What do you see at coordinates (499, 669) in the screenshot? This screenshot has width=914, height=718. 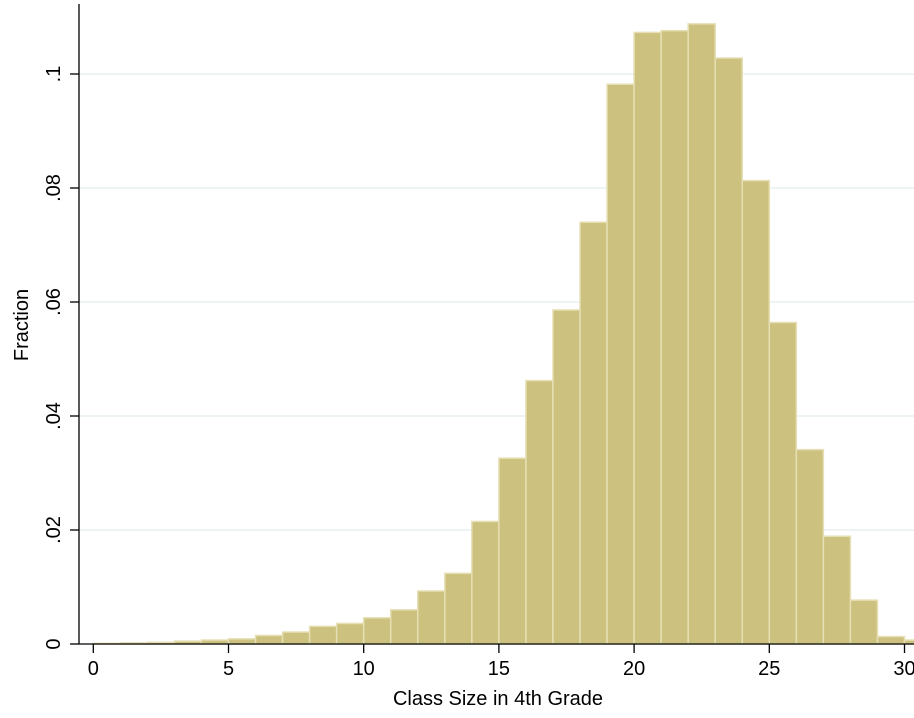 I see `x-tick-label: 15` at bounding box center [499, 669].